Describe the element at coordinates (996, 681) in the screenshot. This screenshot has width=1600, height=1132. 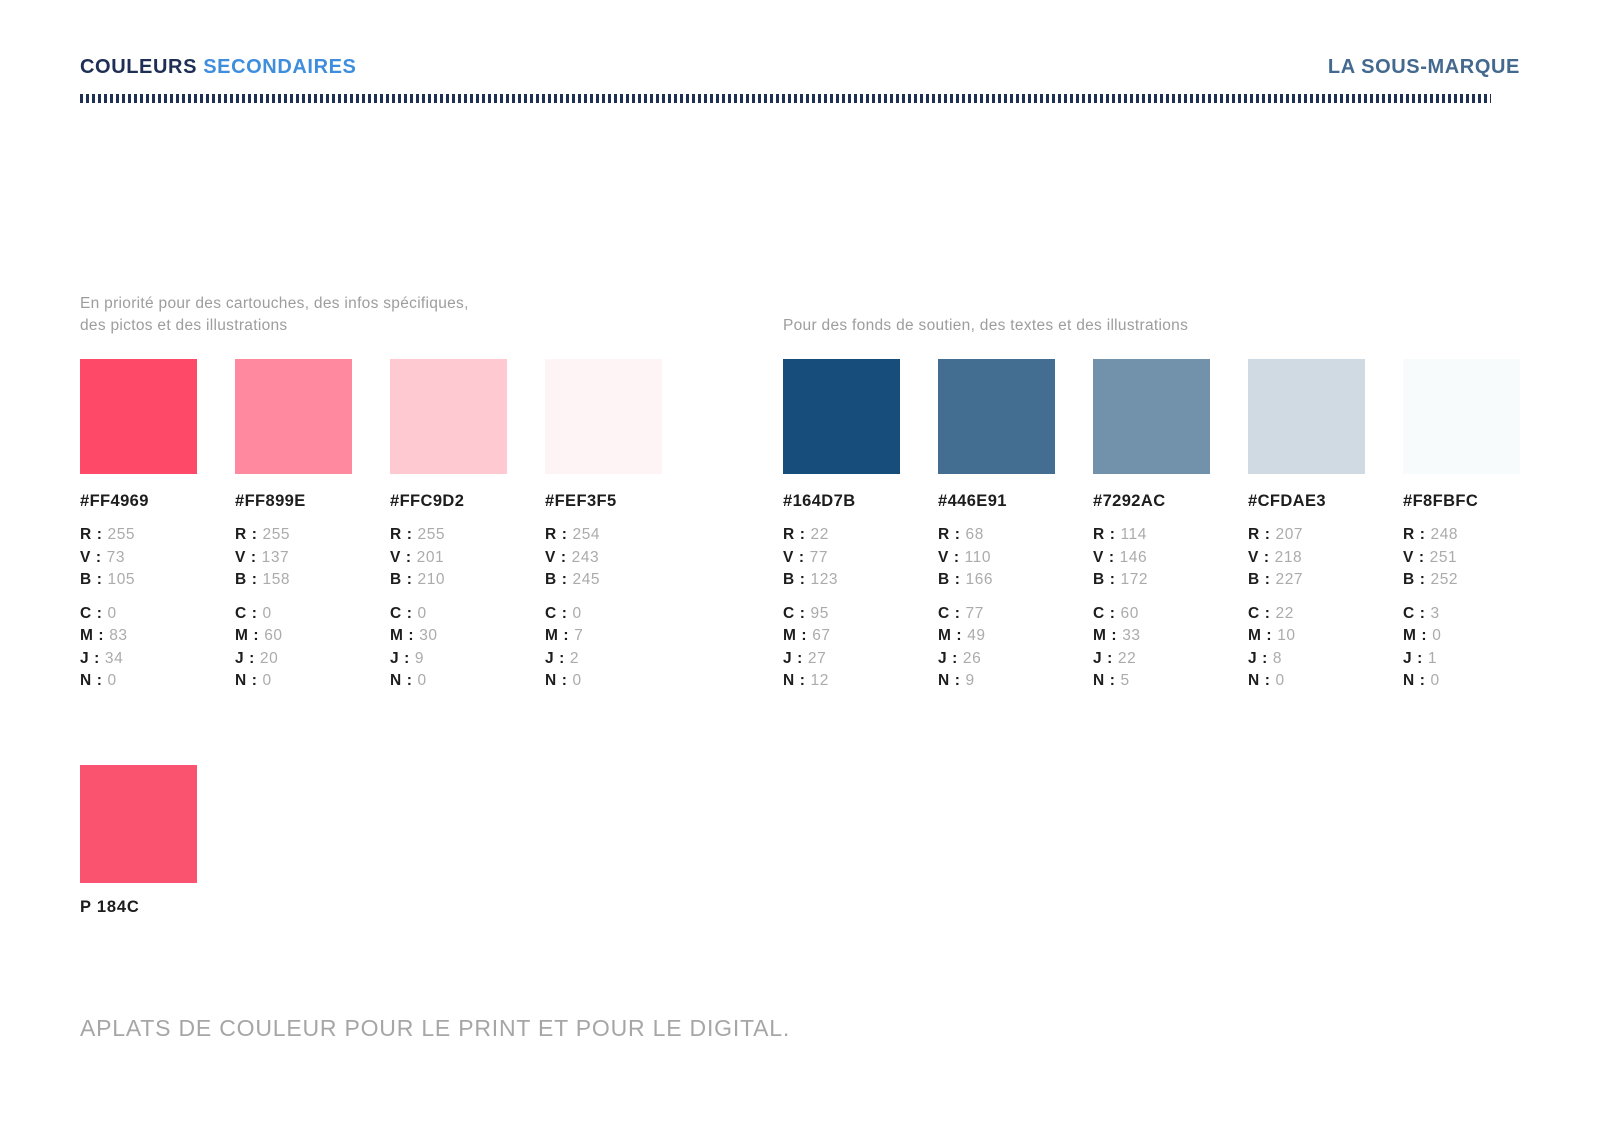
I see `cmyk-n-row: N :9` at that location.